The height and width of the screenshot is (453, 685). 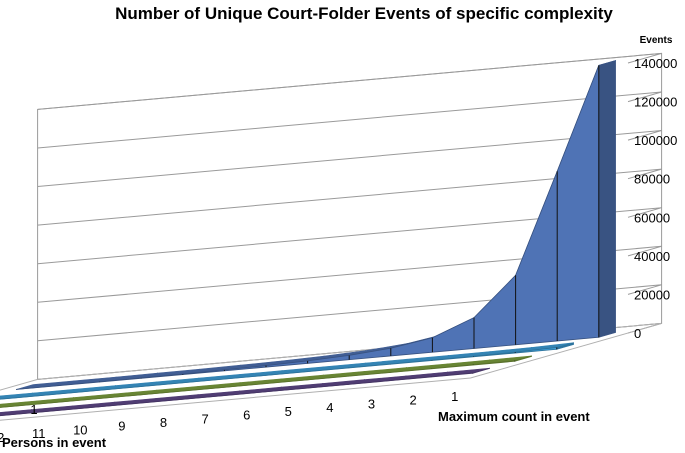 I want to click on x-tick-label: 8, so click(x=163, y=422).